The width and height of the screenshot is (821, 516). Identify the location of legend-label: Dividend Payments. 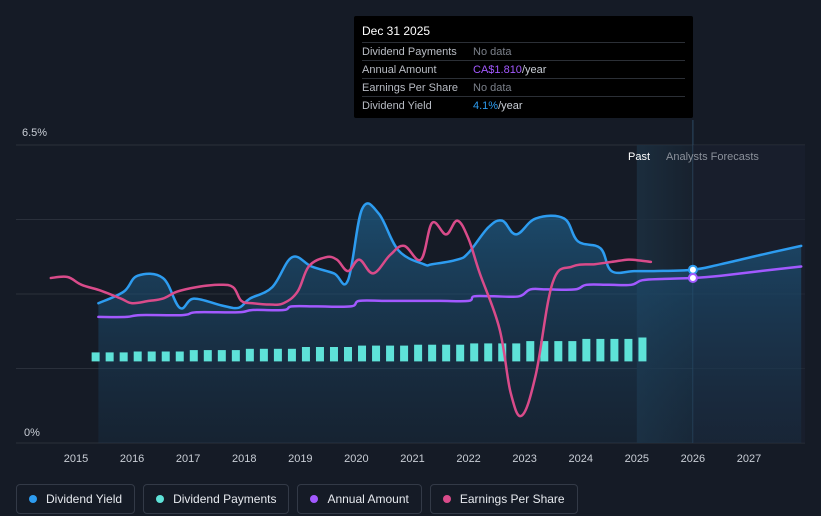
(225, 499).